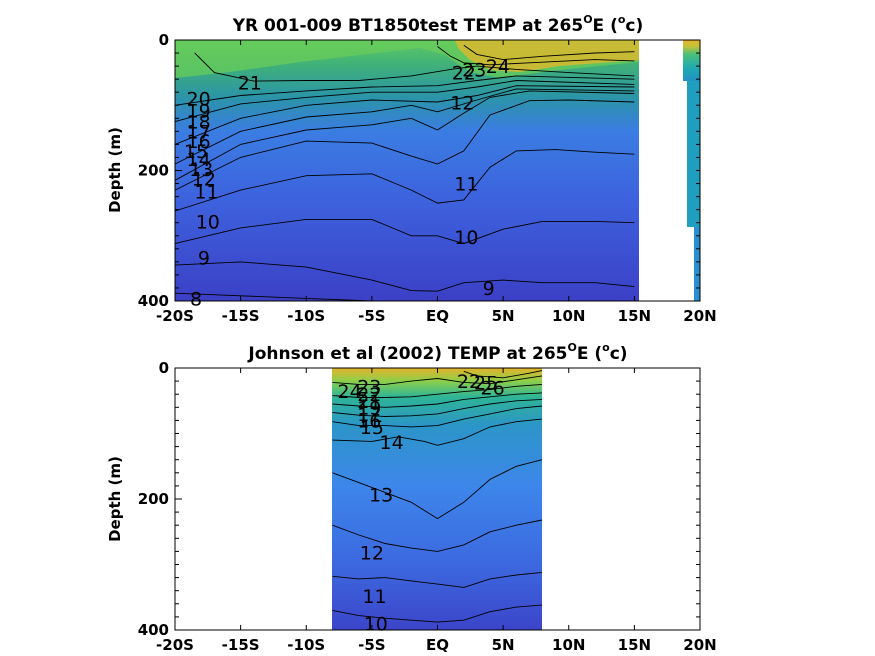 Image resolution: width=875 pixels, height=656 pixels. I want to click on top-x-tick-label: -20S, so click(175, 316).